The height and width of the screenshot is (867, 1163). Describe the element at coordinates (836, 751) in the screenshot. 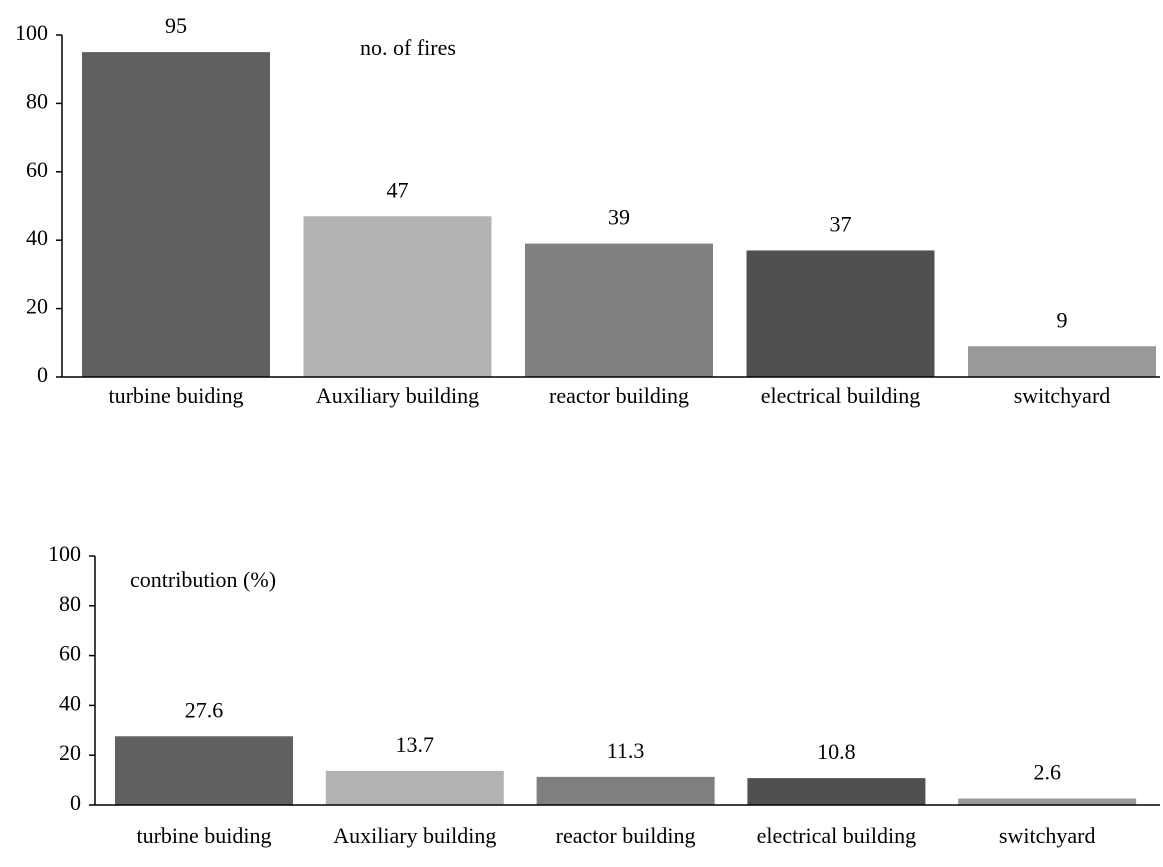

I see `value-label: 10.8` at that location.